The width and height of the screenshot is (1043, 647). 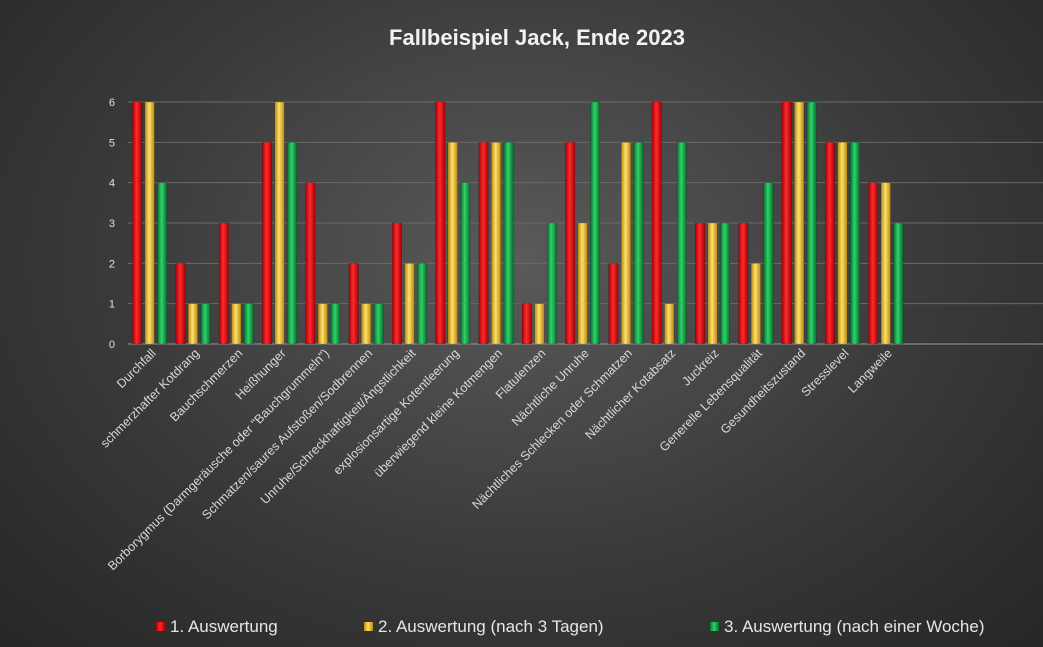 What do you see at coordinates (206, 385) in the screenshot?
I see `category-label: Bauchschmerzen` at bounding box center [206, 385].